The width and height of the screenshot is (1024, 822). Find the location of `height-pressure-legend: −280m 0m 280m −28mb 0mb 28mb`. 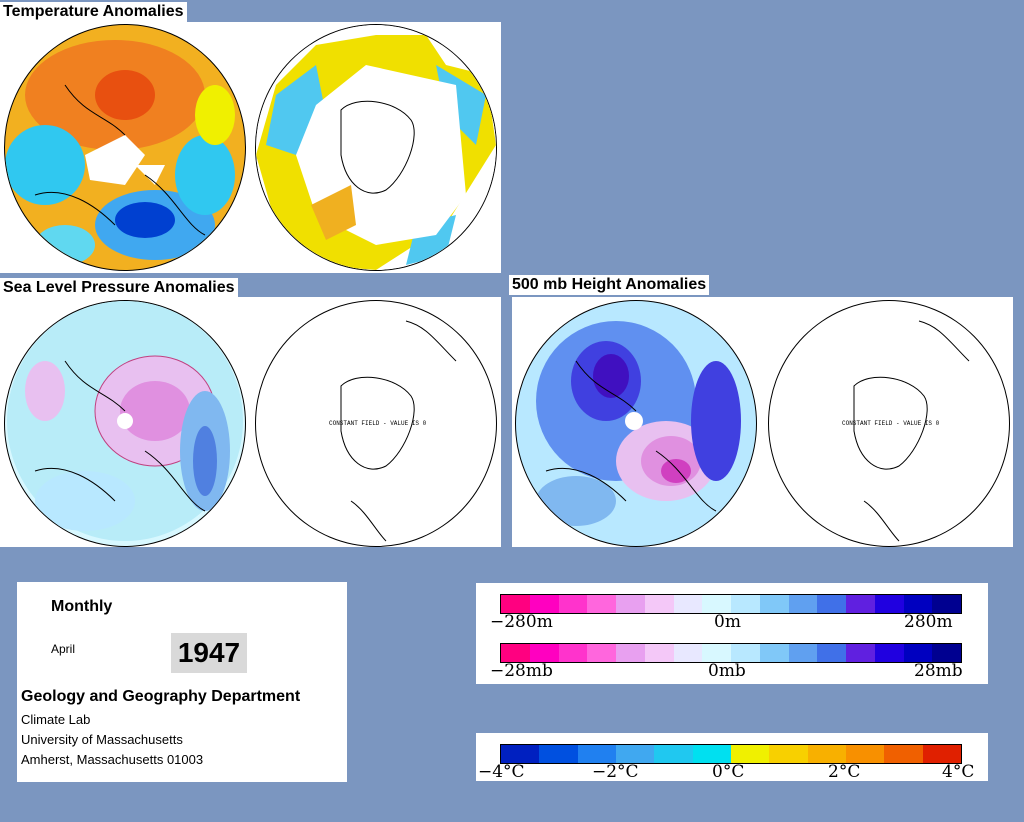

height-pressure-legend: −280m 0m 280m −28mb 0mb 28mb is located at coordinates (732, 633).